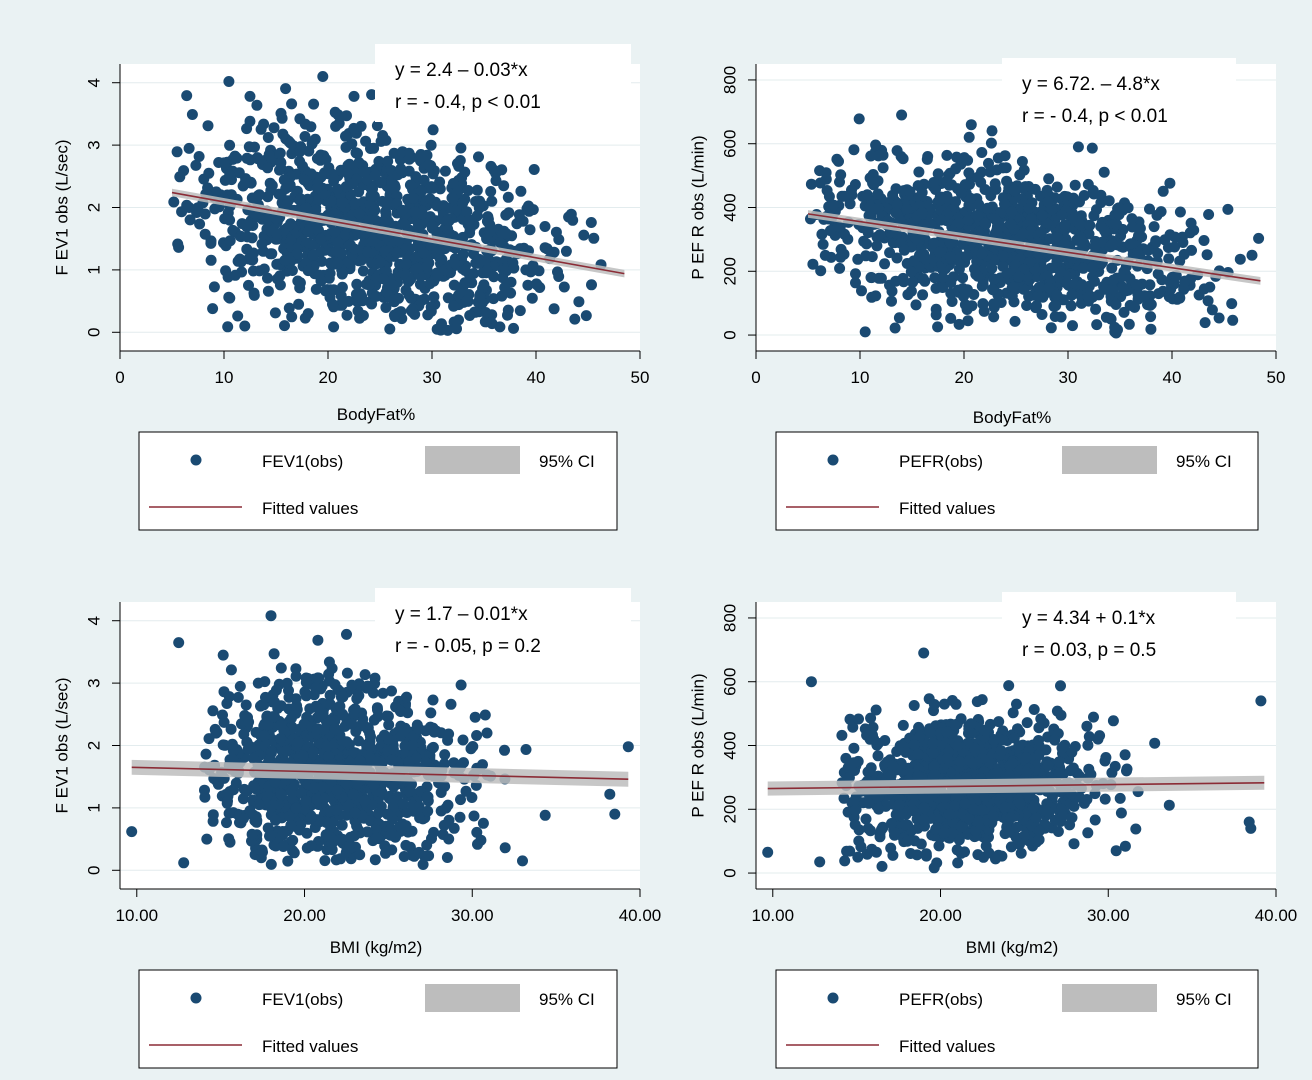  I want to click on legend-label-ci: 95% CI, so click(1204, 461).